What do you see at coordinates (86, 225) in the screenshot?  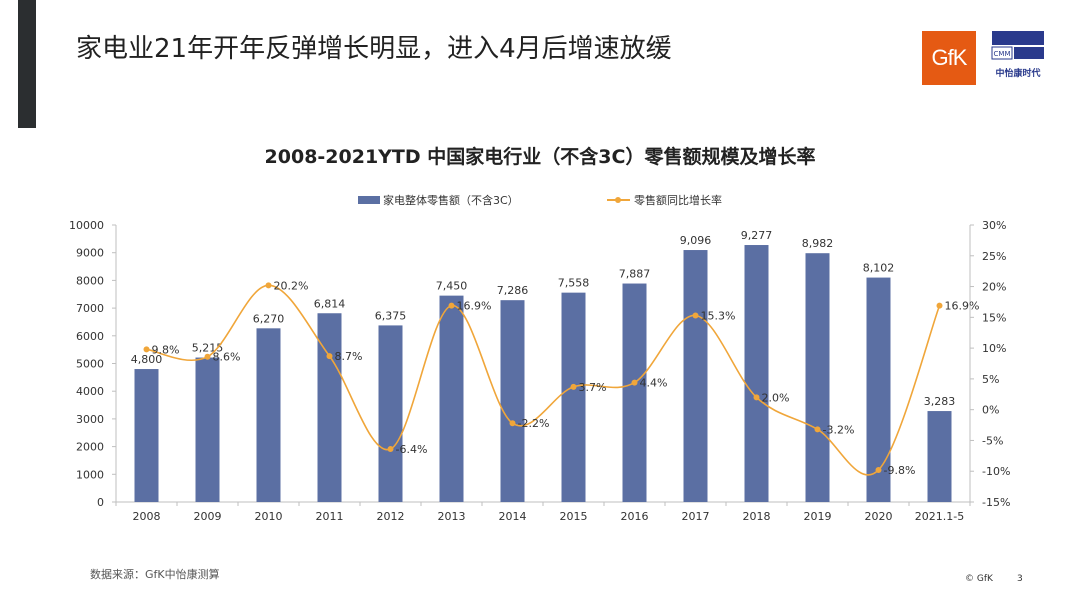 I see `y-left-tick-label: 10000` at bounding box center [86, 225].